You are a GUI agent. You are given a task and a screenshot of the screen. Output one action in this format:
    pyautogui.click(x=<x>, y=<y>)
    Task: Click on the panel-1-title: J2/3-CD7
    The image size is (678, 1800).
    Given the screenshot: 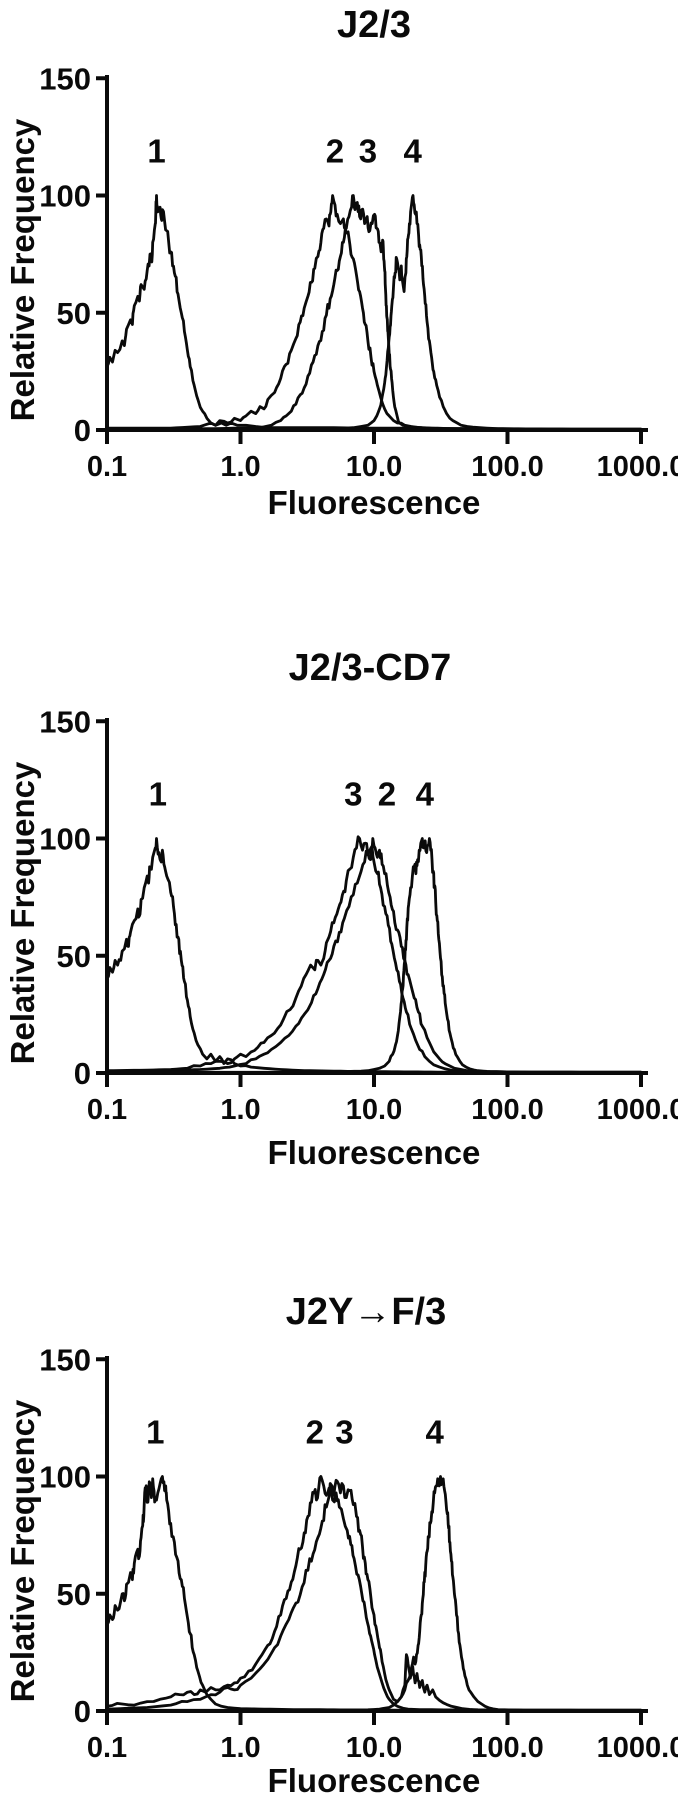 What is the action you would take?
    pyautogui.click(x=370, y=668)
    